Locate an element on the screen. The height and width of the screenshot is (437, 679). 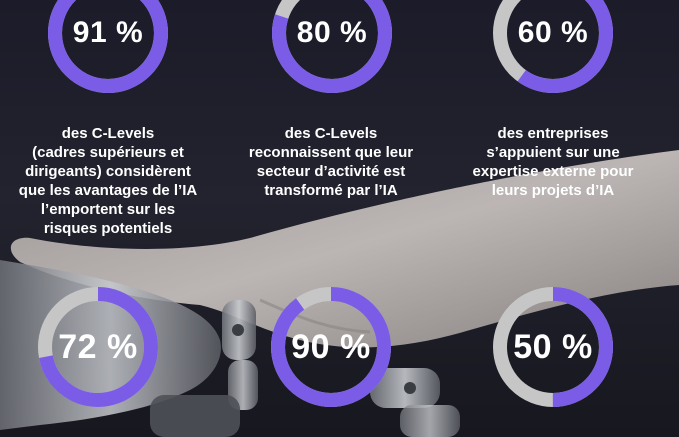
percent-value-5: 90 % is located at coordinates (331, 346).